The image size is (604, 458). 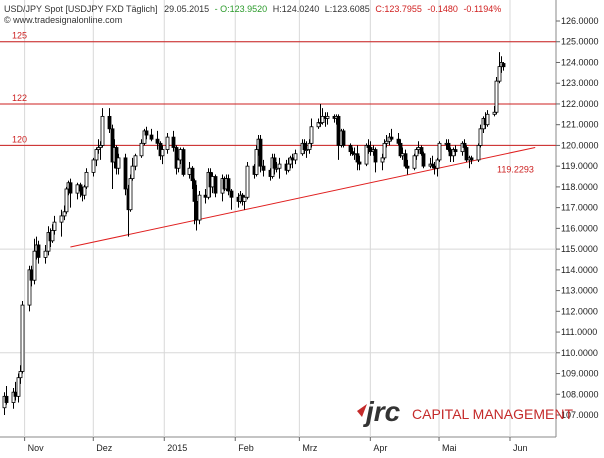 What do you see at coordinates (482, 9) in the screenshot?
I see `header-change-pct: -0.1194%` at bounding box center [482, 9].